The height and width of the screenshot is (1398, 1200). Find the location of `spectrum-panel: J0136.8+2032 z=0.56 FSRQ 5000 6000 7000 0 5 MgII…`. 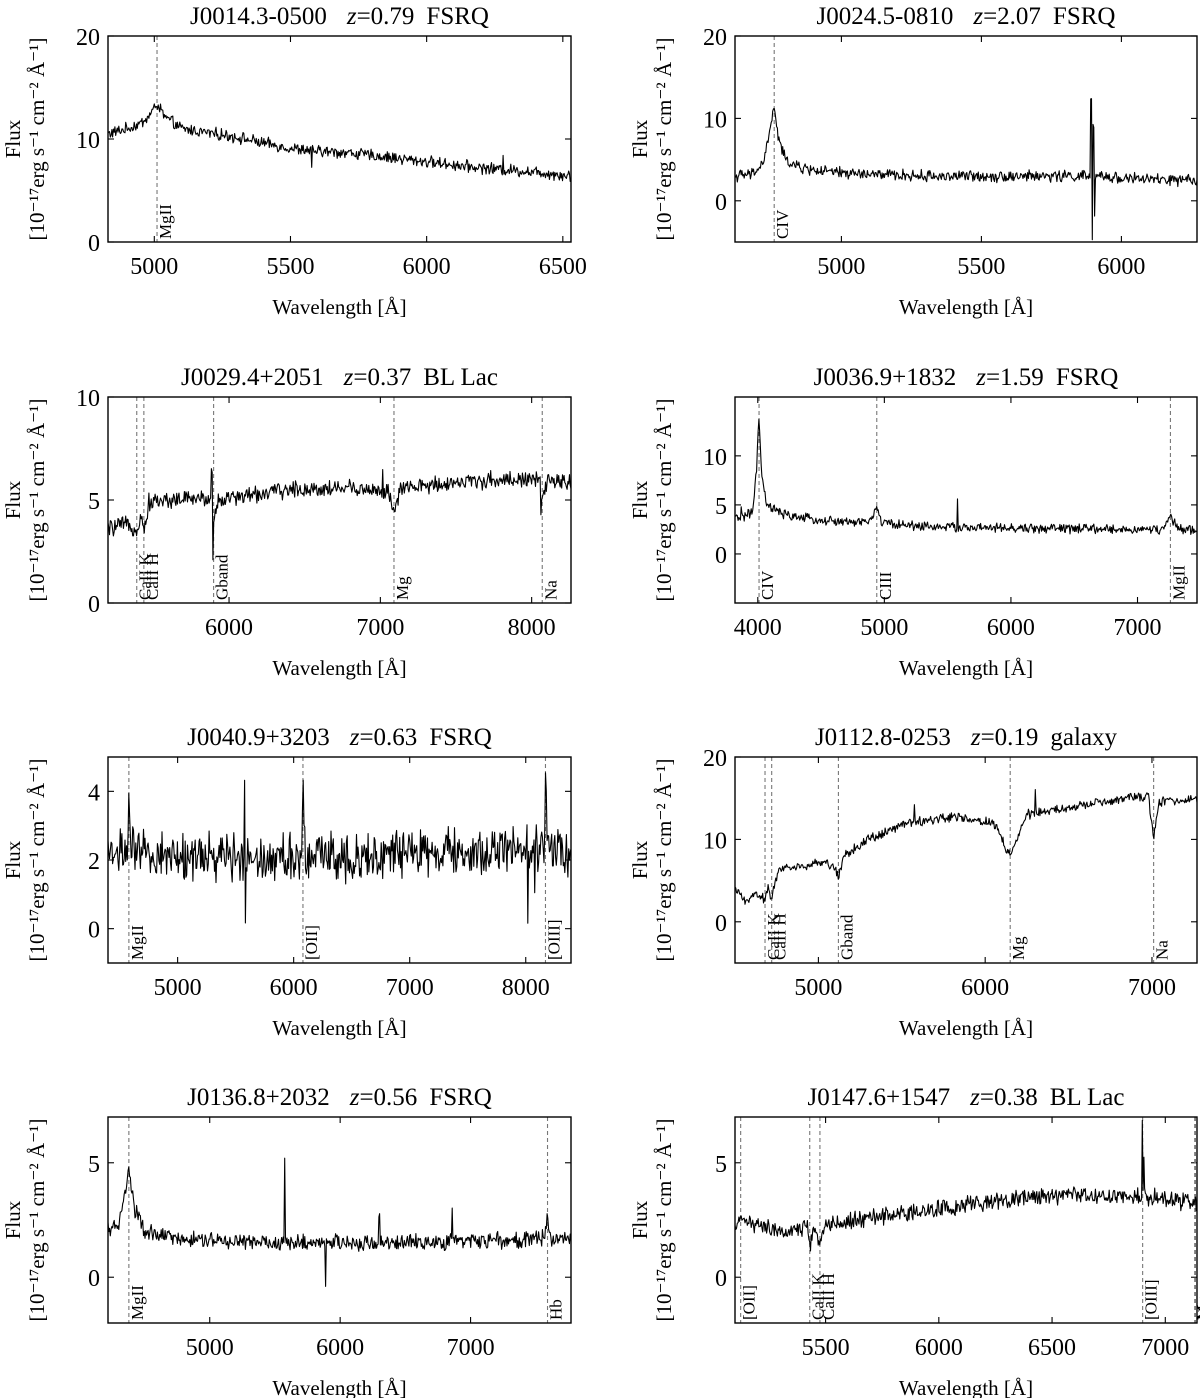

spectrum-panel: J0136.8+2032 z=0.56 FSRQ 5000 6000 7000 0 5 MgII… is located at coordinates (286, 1241).